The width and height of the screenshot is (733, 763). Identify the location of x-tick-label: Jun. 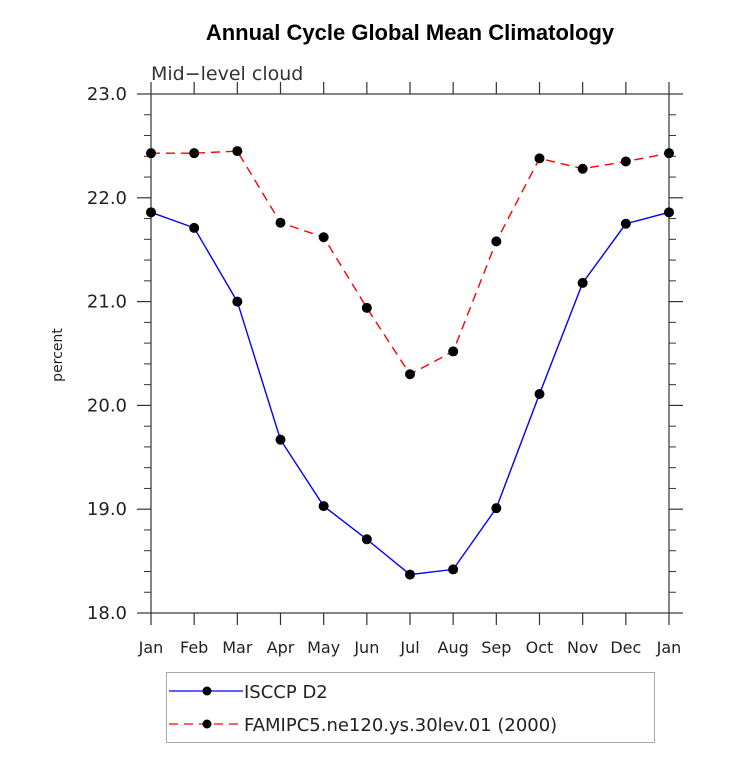
(366, 647).